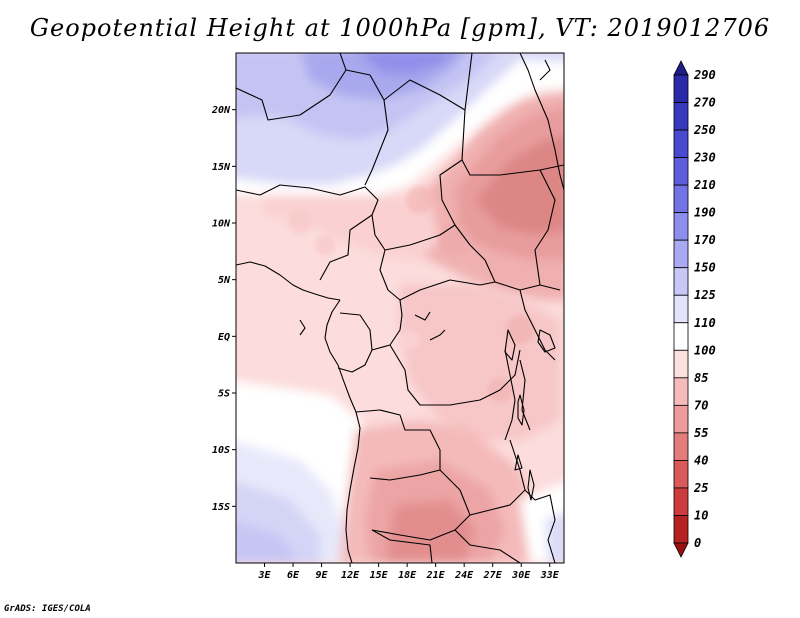 The width and height of the screenshot is (800, 618). Describe the element at coordinates (550, 575) in the screenshot. I see `lon-tick-label: 33E` at that location.